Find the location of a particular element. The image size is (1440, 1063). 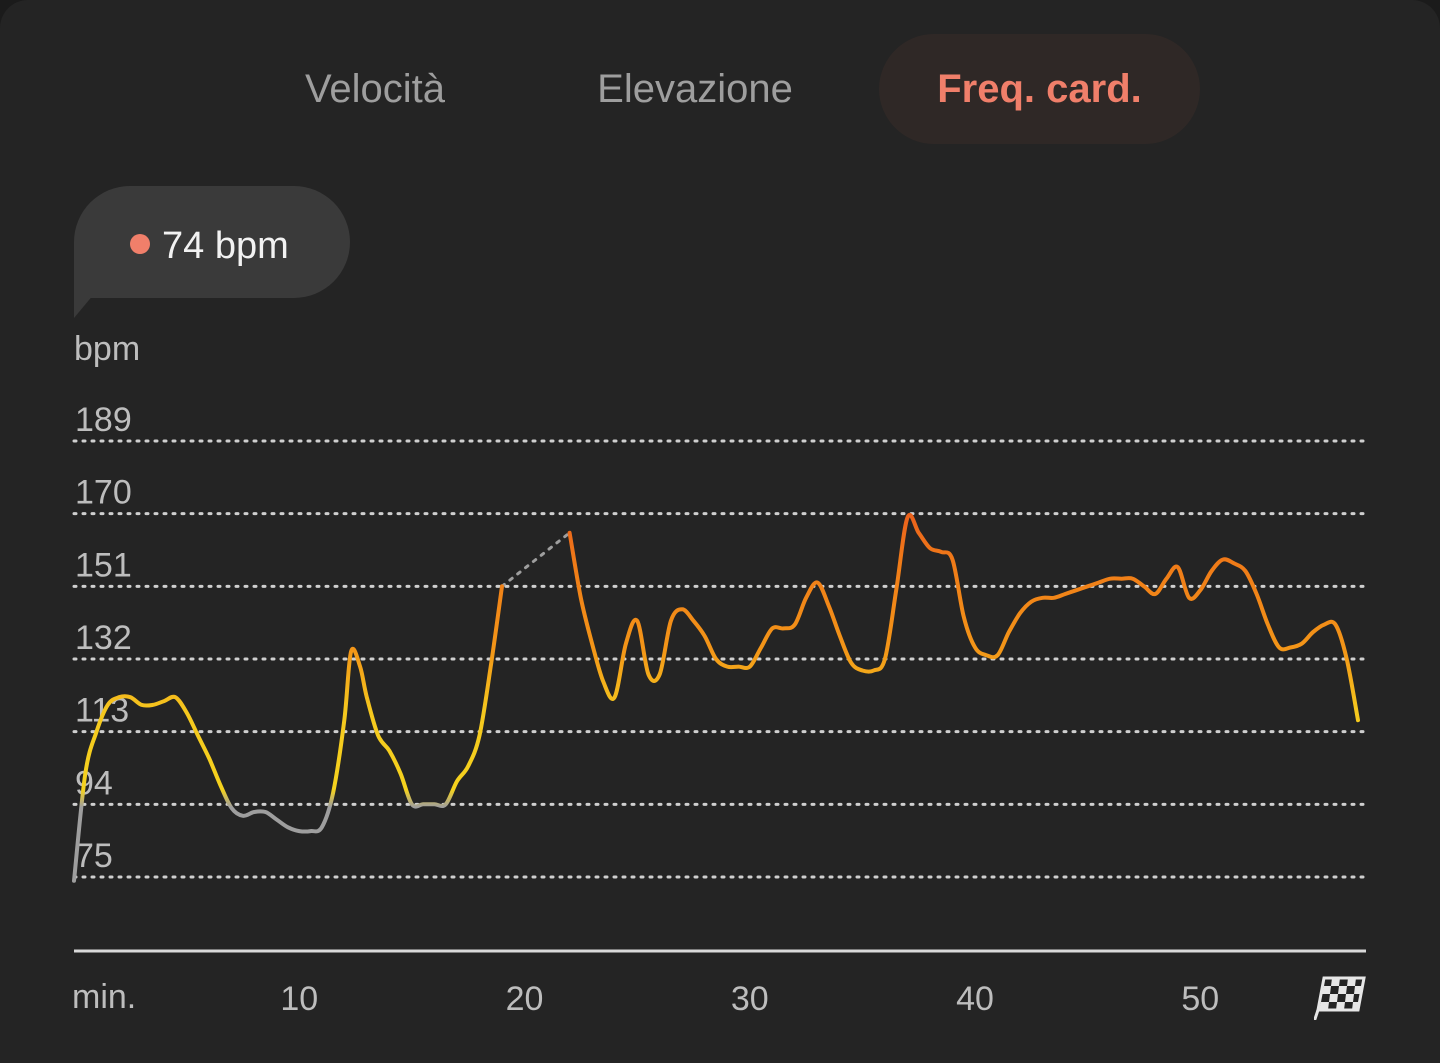

tooltip-value: 74 bpm is located at coordinates (225, 246).